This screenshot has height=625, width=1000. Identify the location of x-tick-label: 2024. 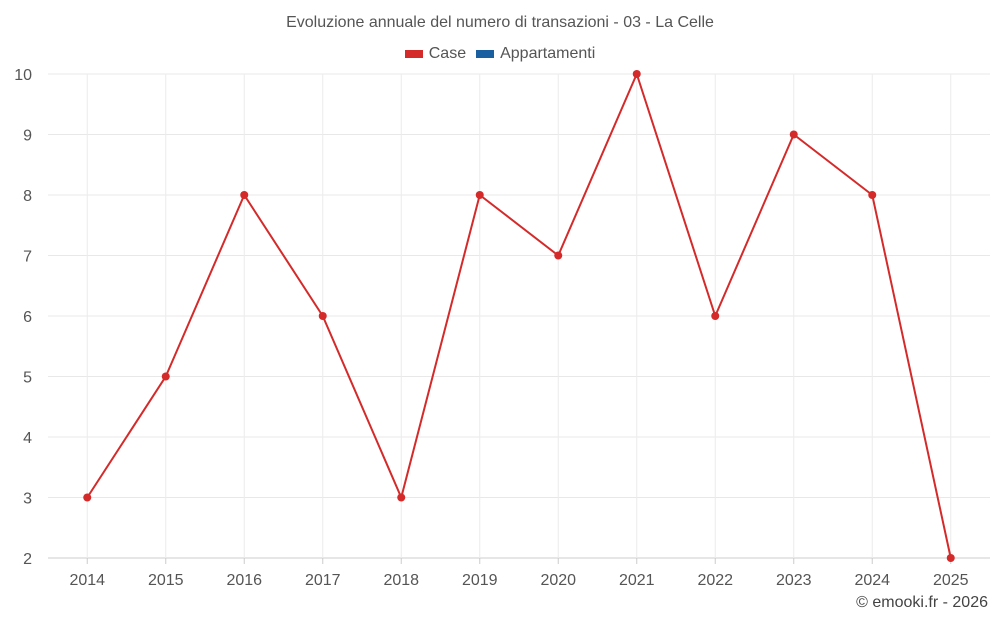
(872, 580).